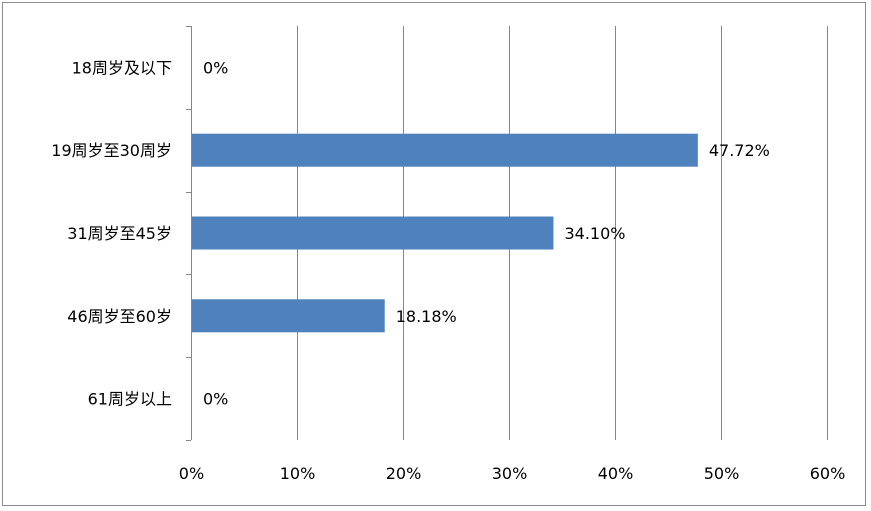 The image size is (871, 511). What do you see at coordinates (739, 150) in the screenshot?
I see `data-label: 47.72%` at bounding box center [739, 150].